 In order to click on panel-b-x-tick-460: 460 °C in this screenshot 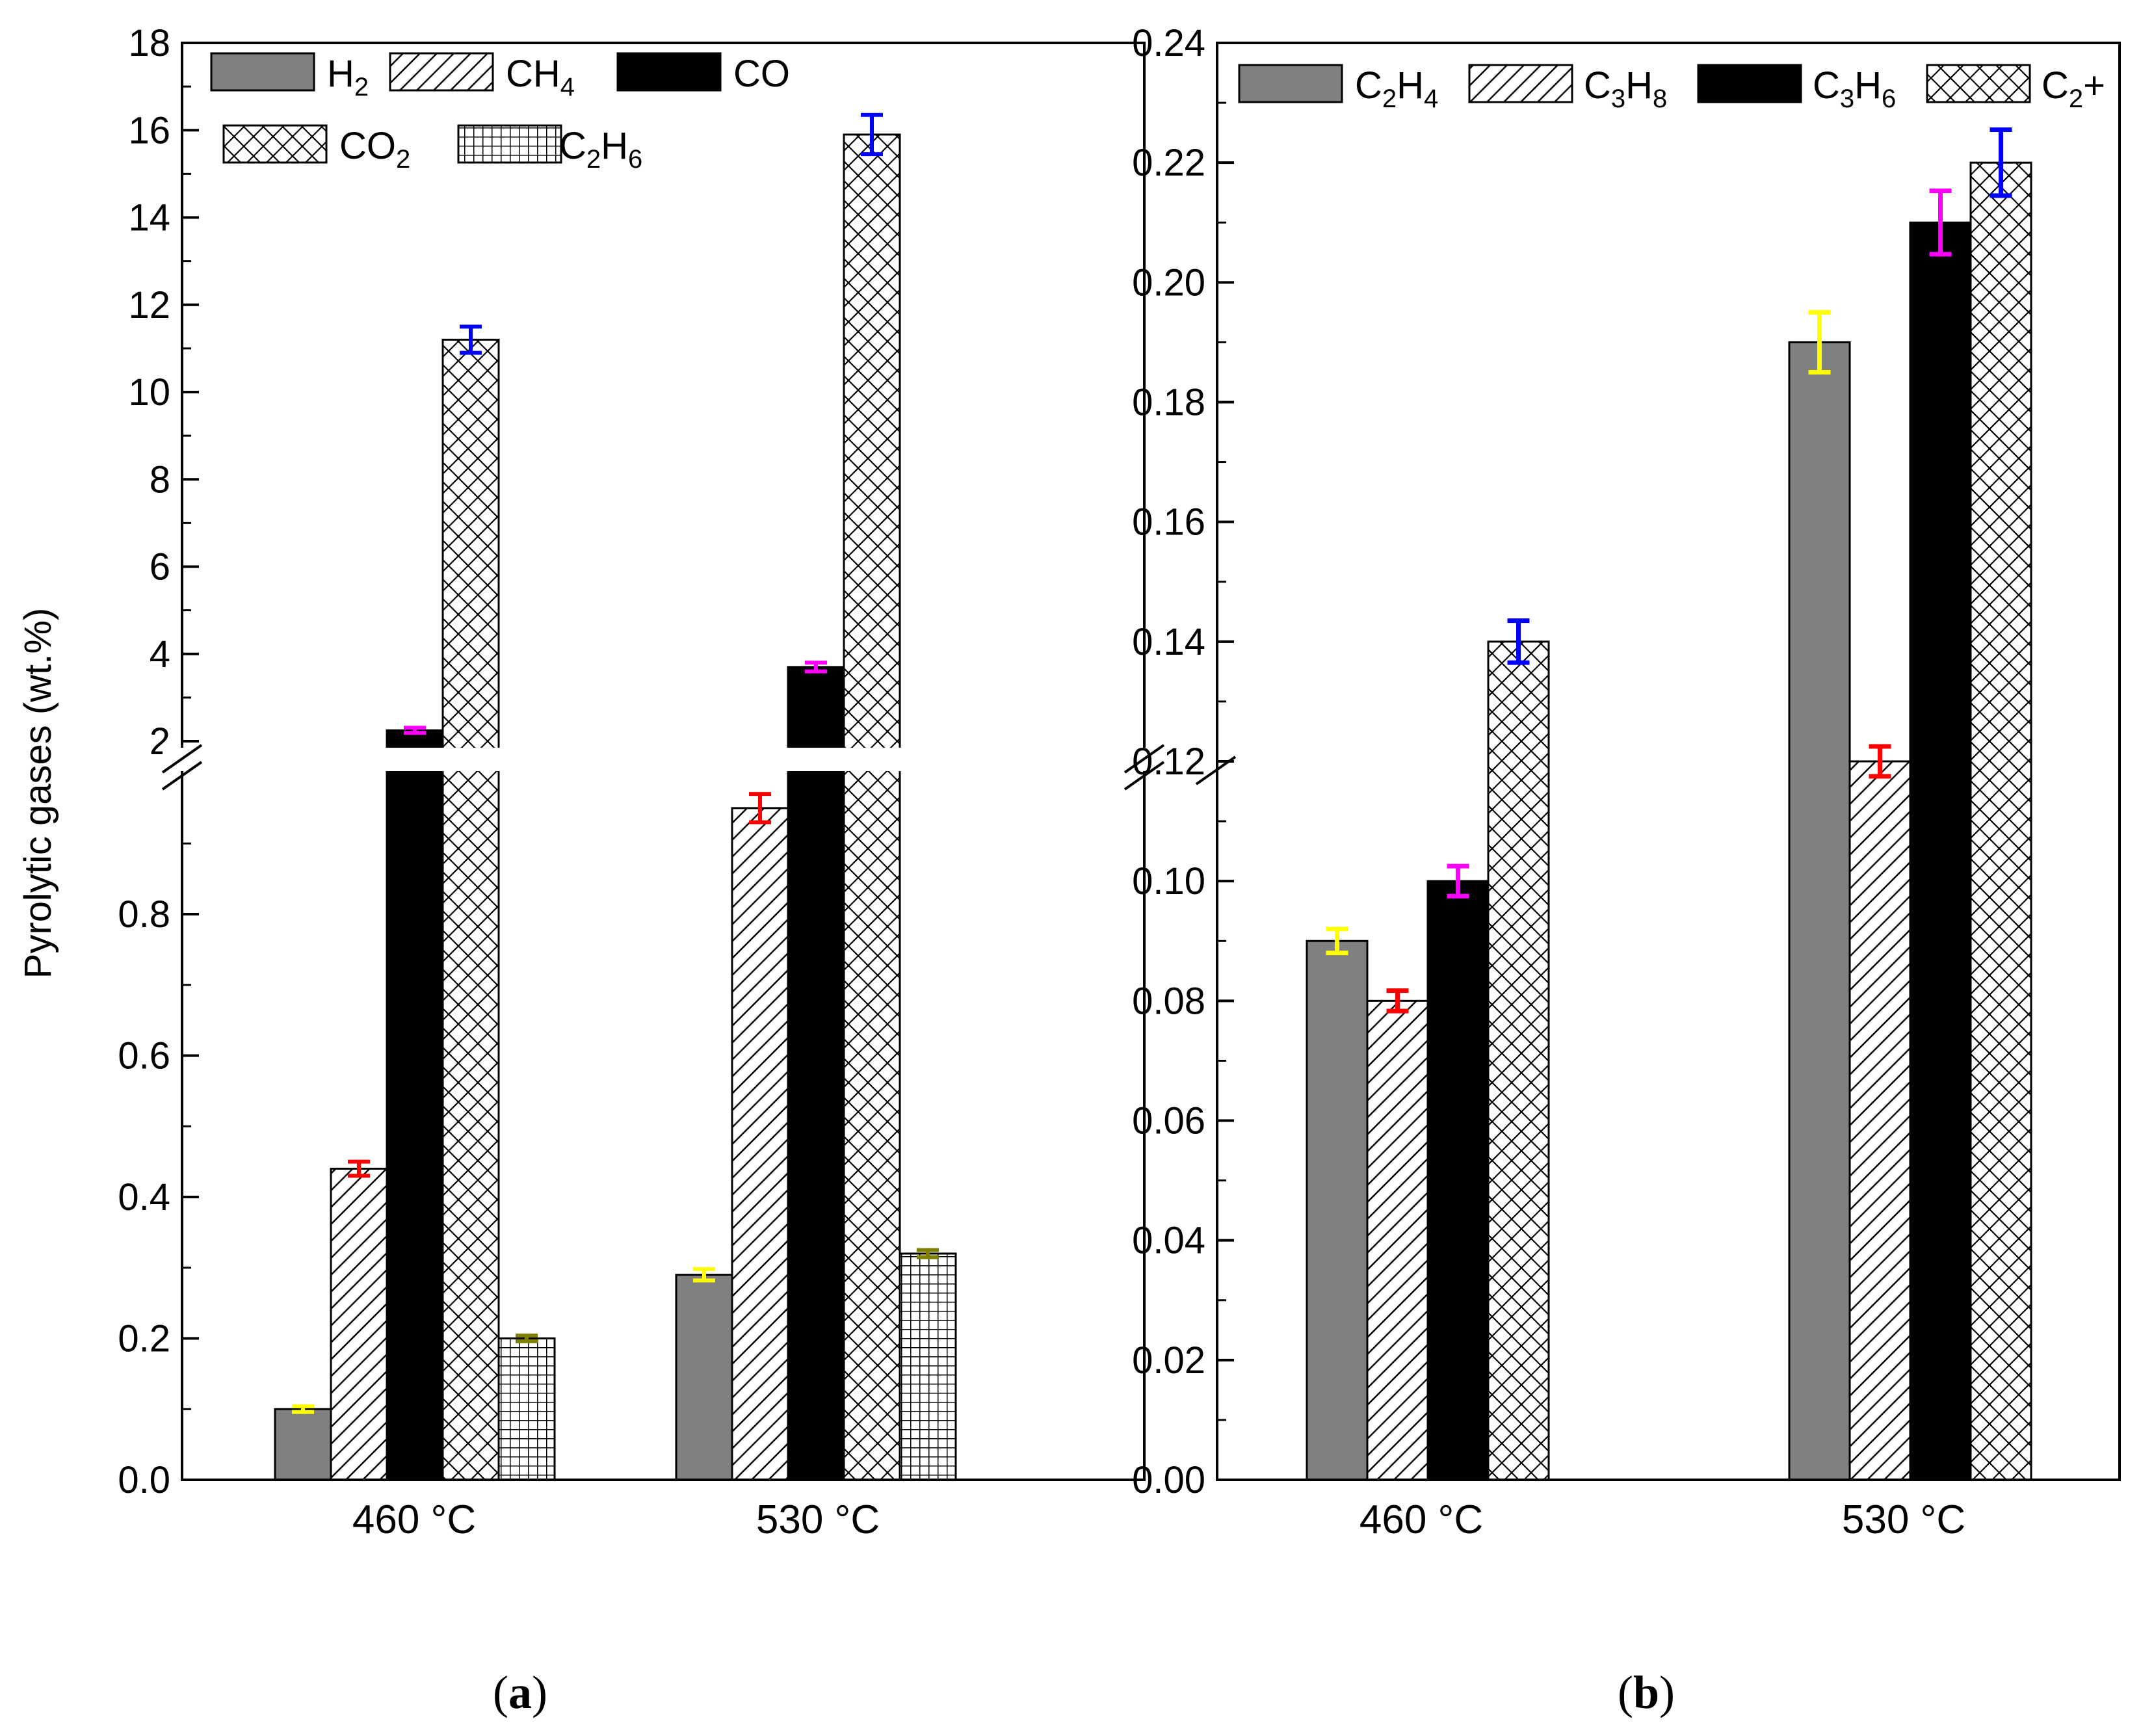, I will do `click(1421, 1519)`.